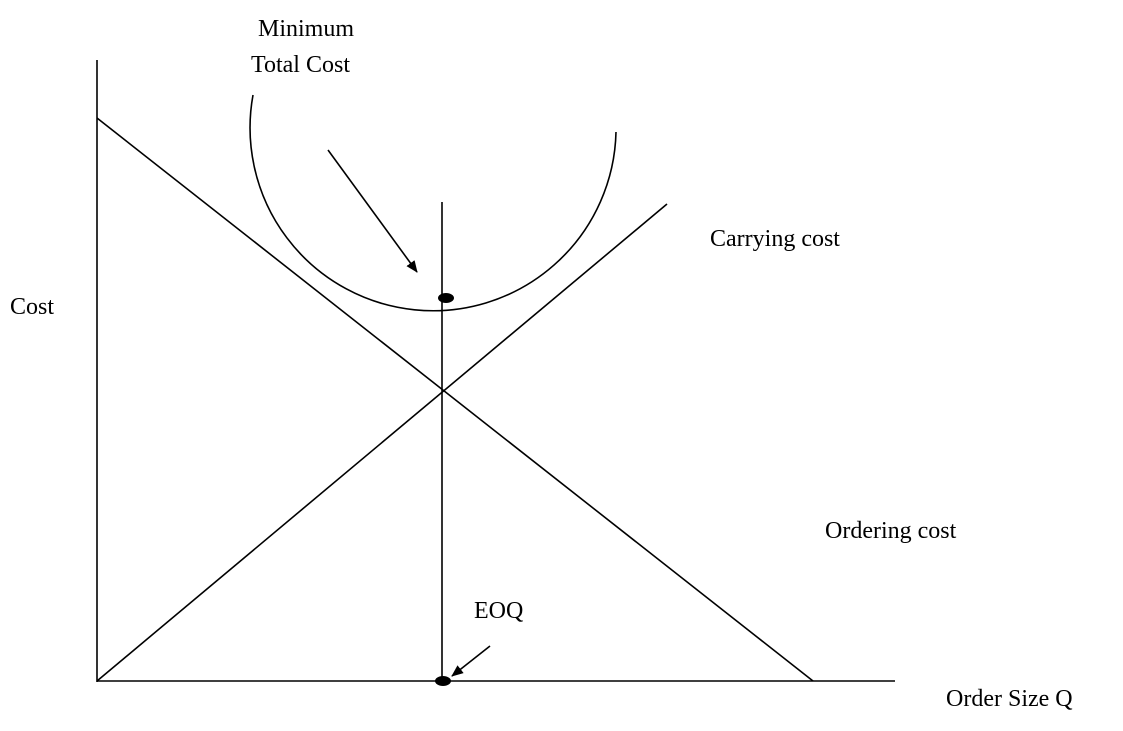 The width and height of the screenshot is (1123, 731). Describe the element at coordinates (498, 611) in the screenshot. I see `eoq-label: EOQ` at that location.